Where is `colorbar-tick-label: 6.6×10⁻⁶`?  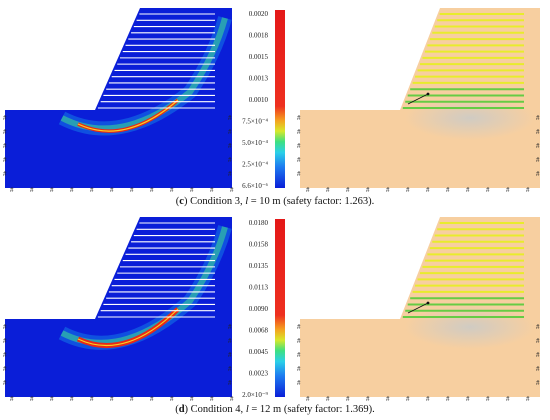
colorbar-tick-label: 6.6×10⁻⁶ is located at coordinates (255, 186).